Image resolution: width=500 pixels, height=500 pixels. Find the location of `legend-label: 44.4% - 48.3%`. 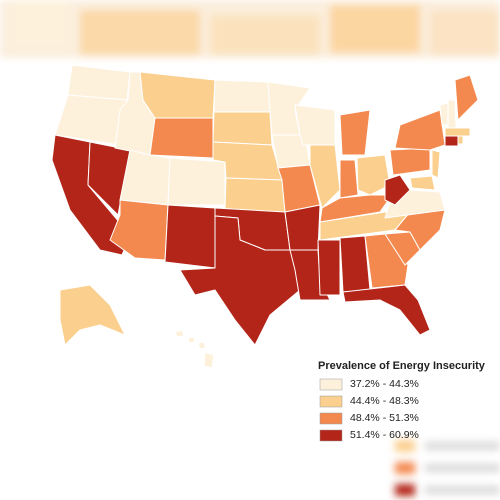

legend-label: 44.4% - 48.3% is located at coordinates (384, 401).